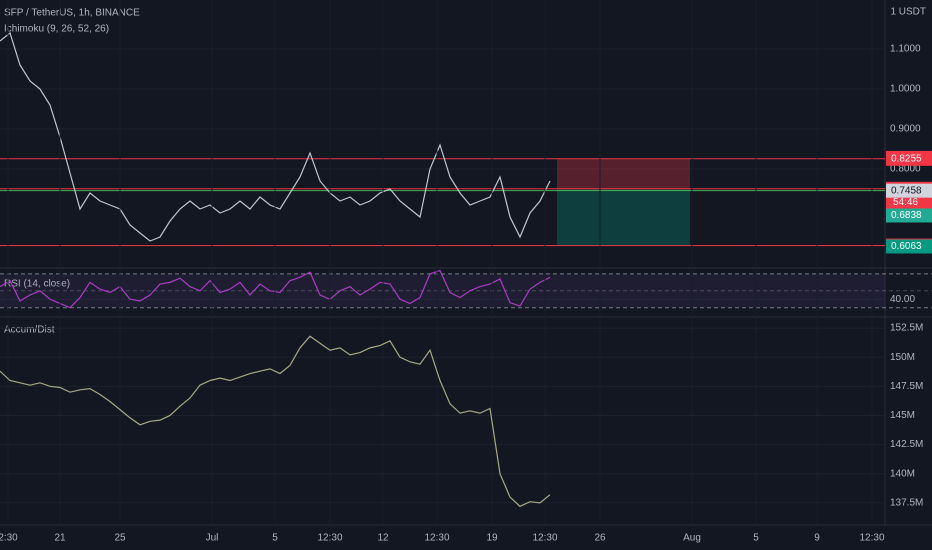  I want to click on y-tick-label: 142.5M, so click(906, 444).